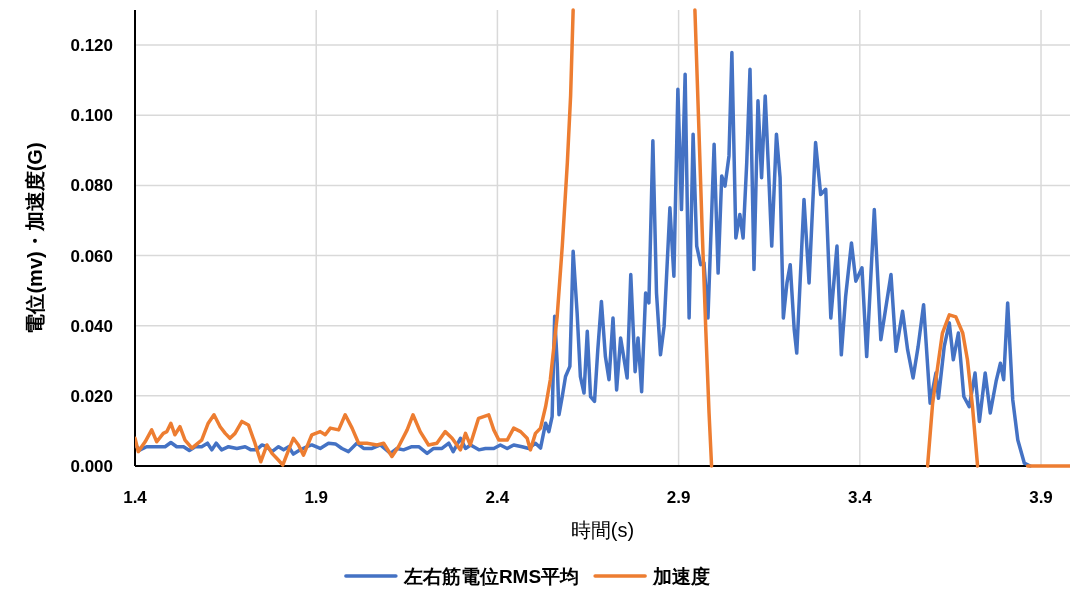 Image resolution: width=1072 pixels, height=595 pixels. I want to click on legend-label: 加速度, so click(681, 576).